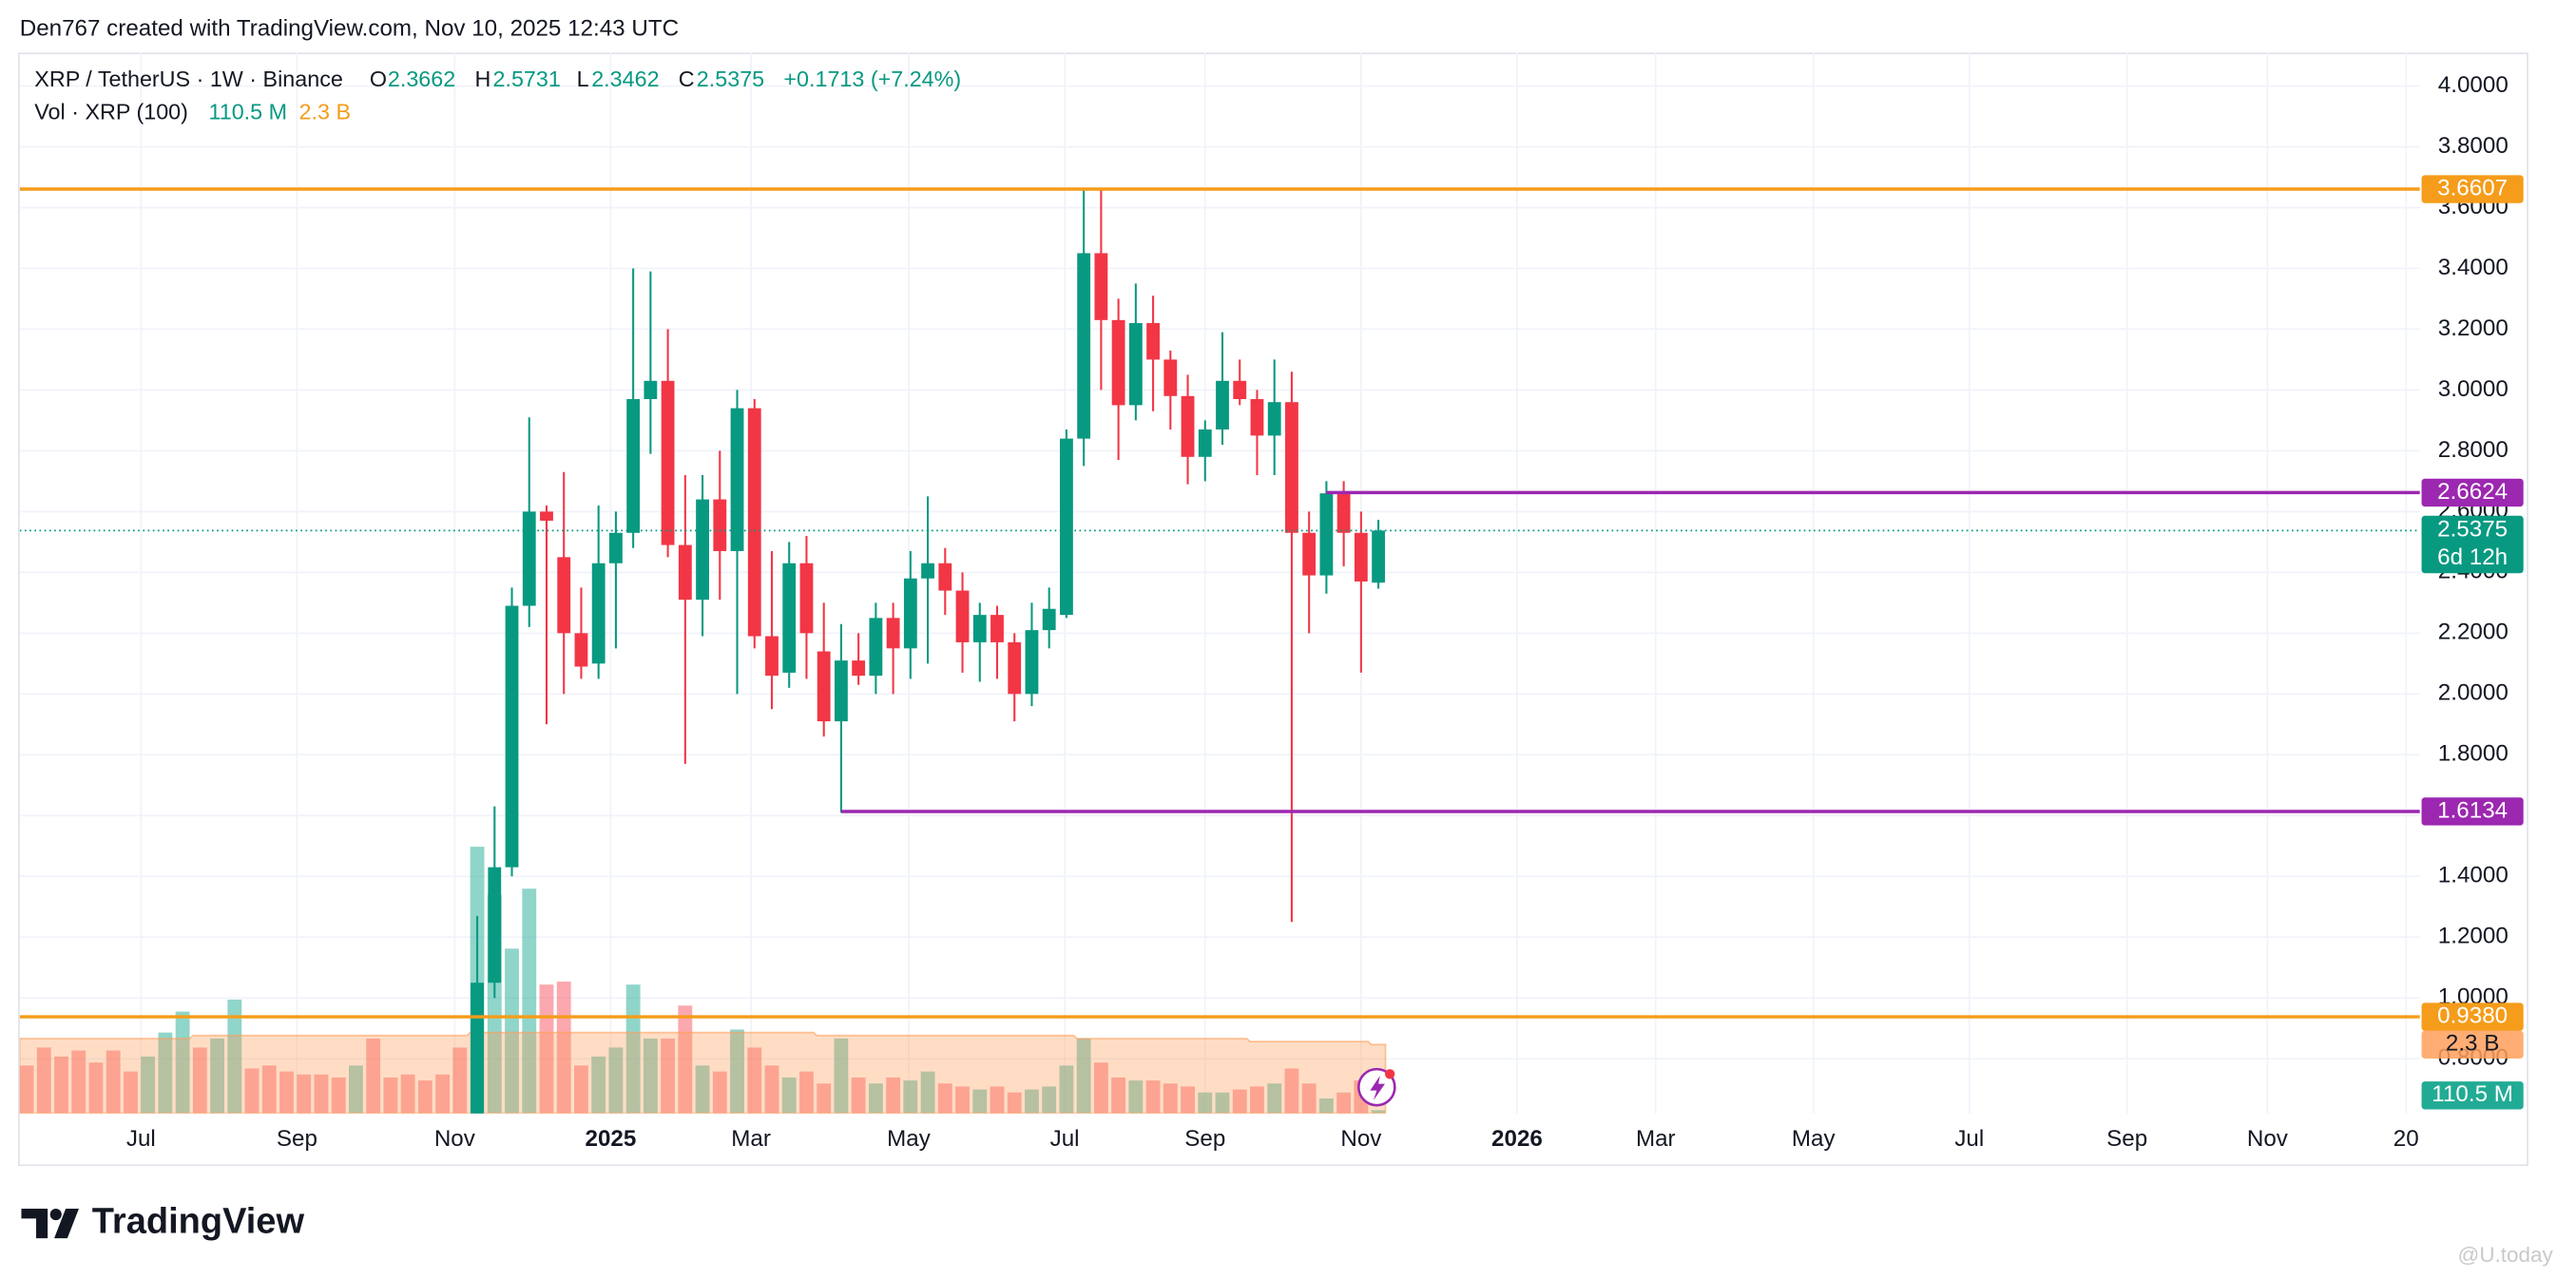 The height and width of the screenshot is (1279, 2576). I want to click on y-tick-label: 1.2000, so click(2473, 936).